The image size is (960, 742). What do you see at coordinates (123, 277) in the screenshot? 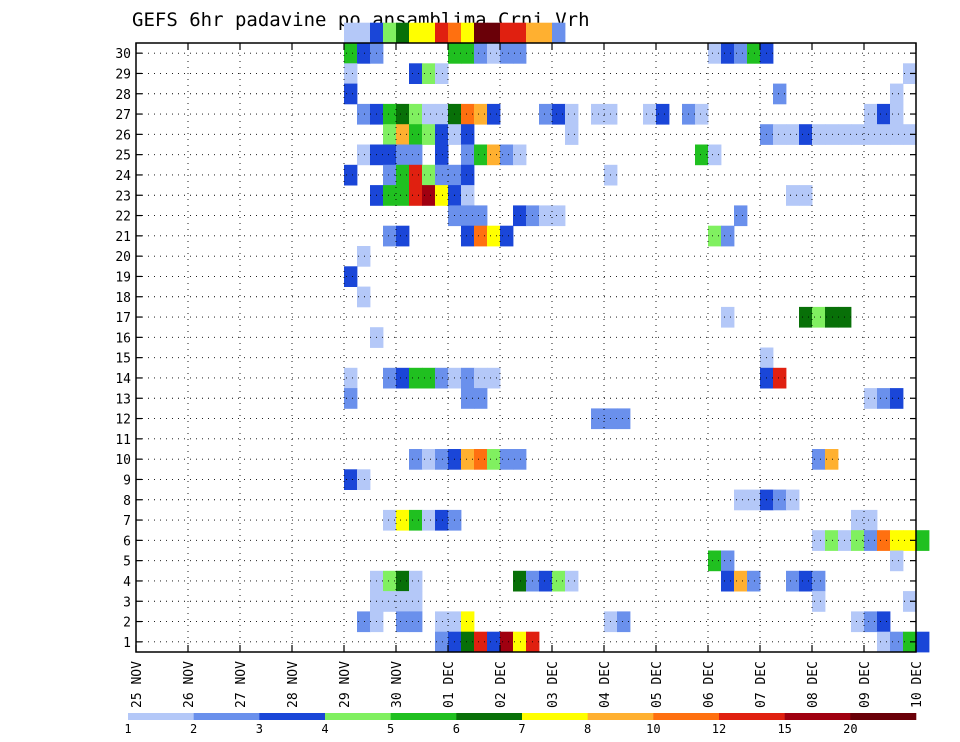
I see `y-tick-label: 19` at bounding box center [123, 277].